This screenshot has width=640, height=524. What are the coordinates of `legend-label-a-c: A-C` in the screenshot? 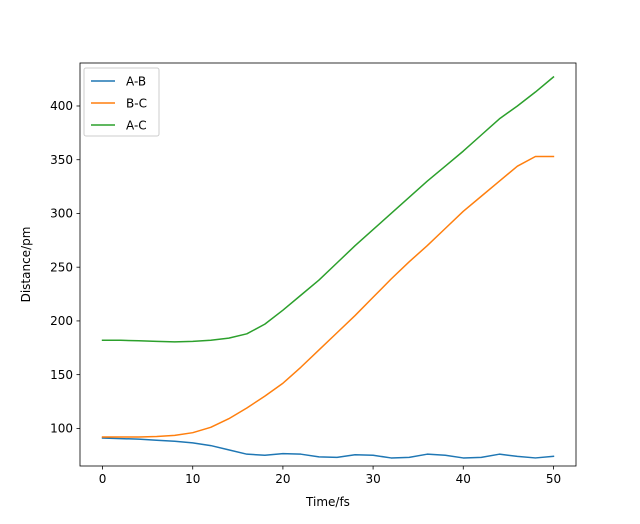 It's located at (136, 125).